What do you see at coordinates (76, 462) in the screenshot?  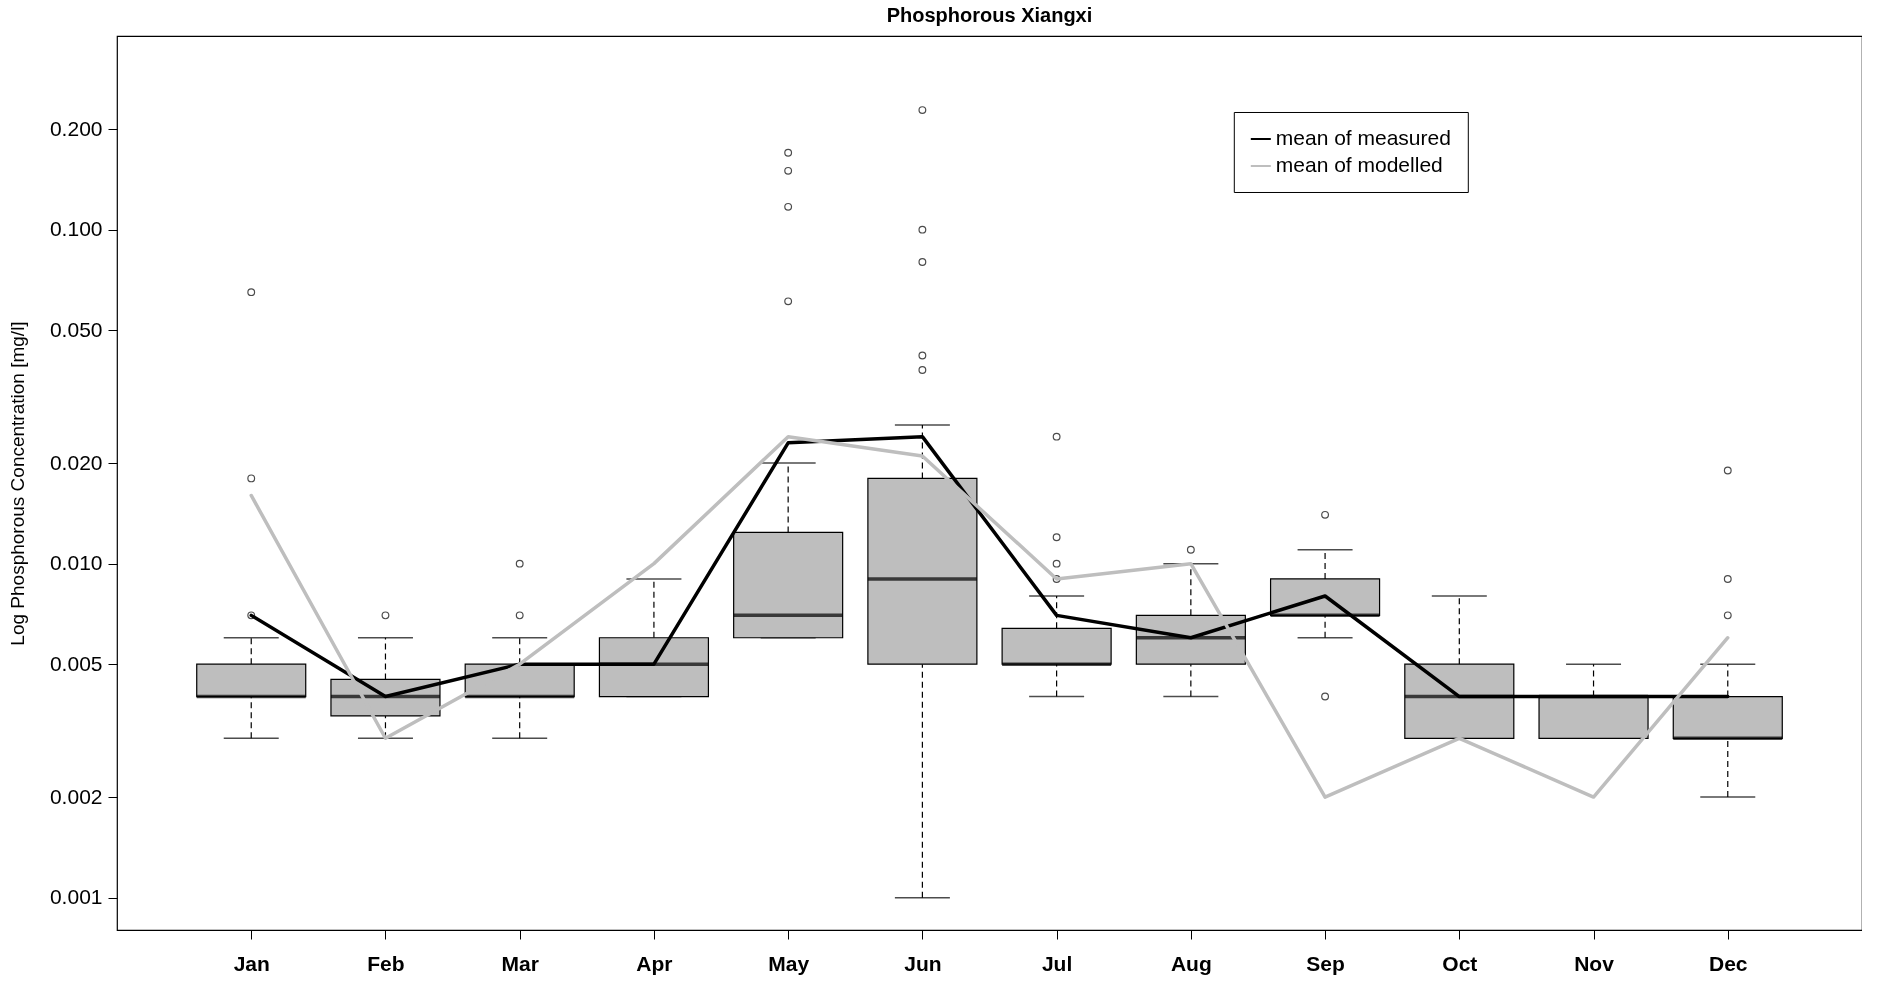 I see `y-tick-label: 0.020` at bounding box center [76, 462].